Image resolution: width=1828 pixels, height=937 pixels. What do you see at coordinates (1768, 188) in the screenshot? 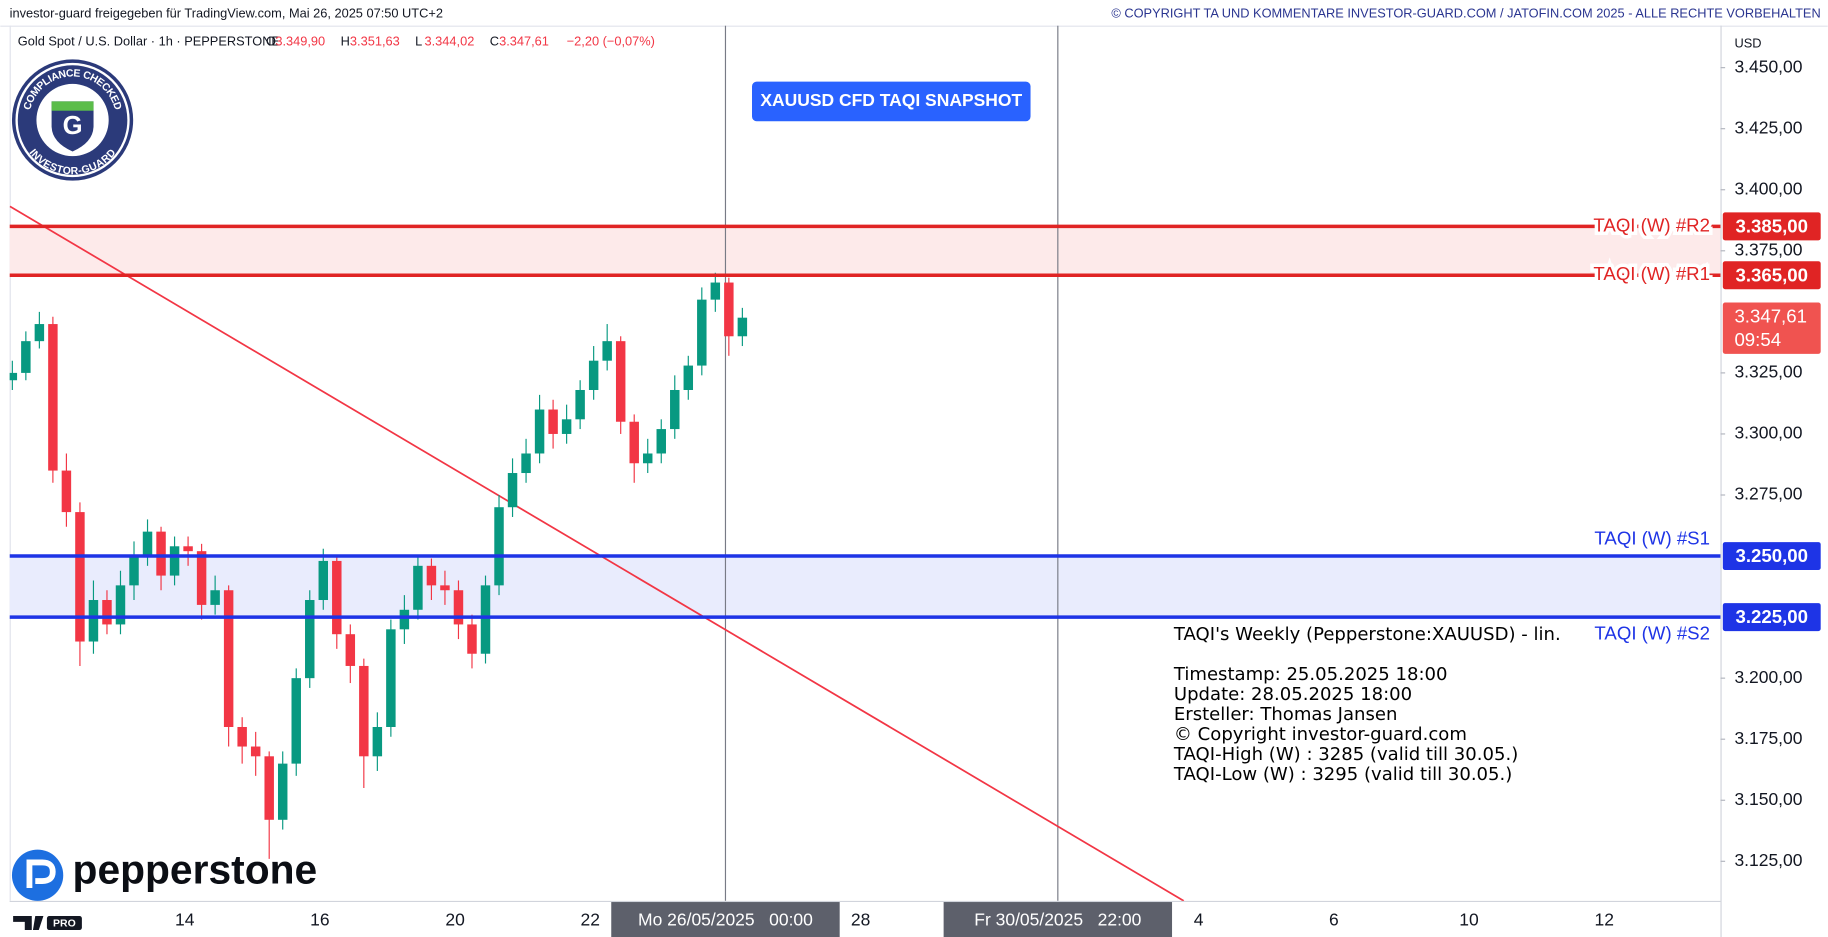
I see `y-tick-label: 3.400,00` at bounding box center [1768, 188].